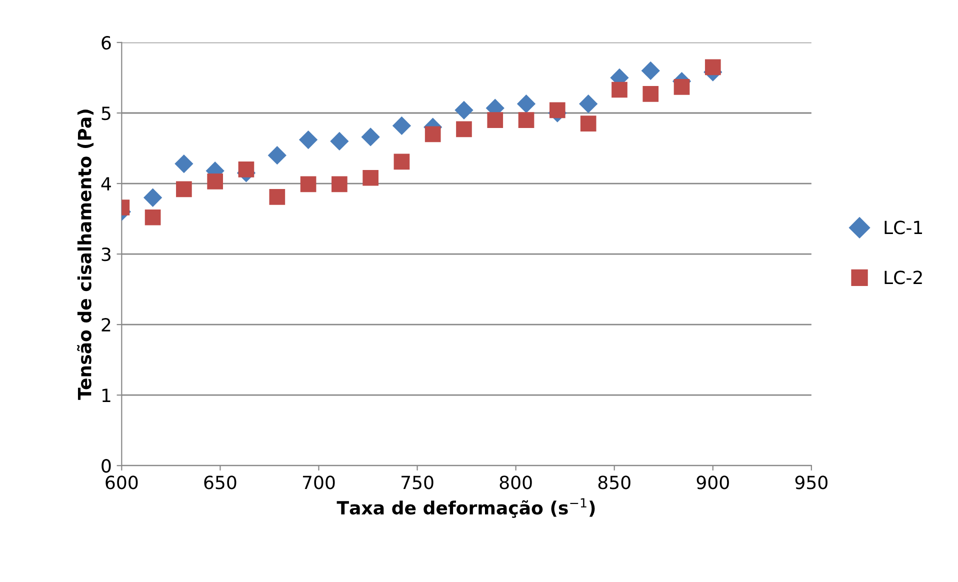 This screenshot has width=958, height=582. Describe the element at coordinates (106, 395) in the screenshot. I see `y-tick-label: 1` at that location.